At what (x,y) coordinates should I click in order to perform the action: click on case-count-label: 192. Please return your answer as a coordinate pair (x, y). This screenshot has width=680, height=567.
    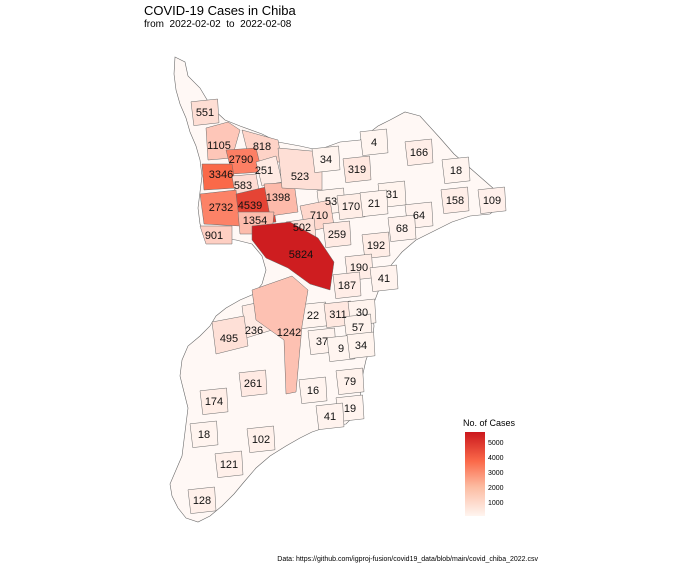
    Looking at the image, I should click on (376, 246).